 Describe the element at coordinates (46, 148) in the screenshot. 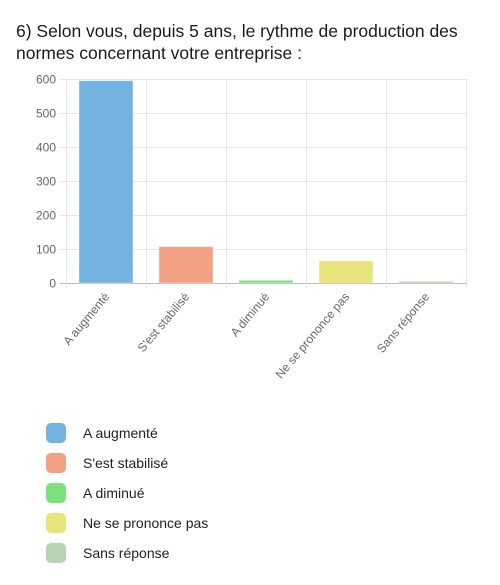

I see `y-tick-label: 400` at that location.